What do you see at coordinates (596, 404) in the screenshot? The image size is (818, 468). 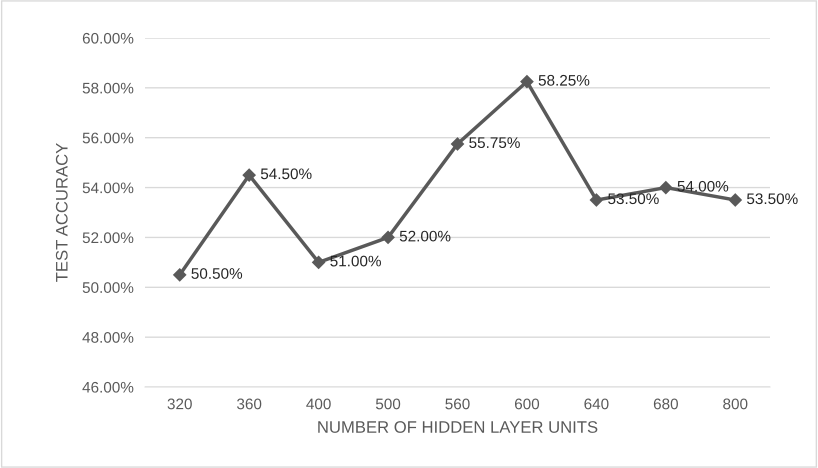 I see `x-tick-label: 640` at bounding box center [596, 404].